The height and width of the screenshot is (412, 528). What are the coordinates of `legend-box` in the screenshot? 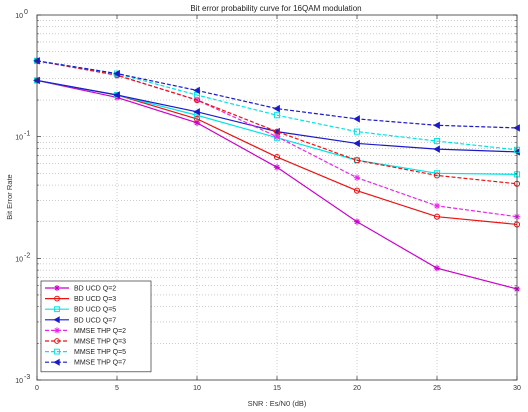 It's located at (96, 326).